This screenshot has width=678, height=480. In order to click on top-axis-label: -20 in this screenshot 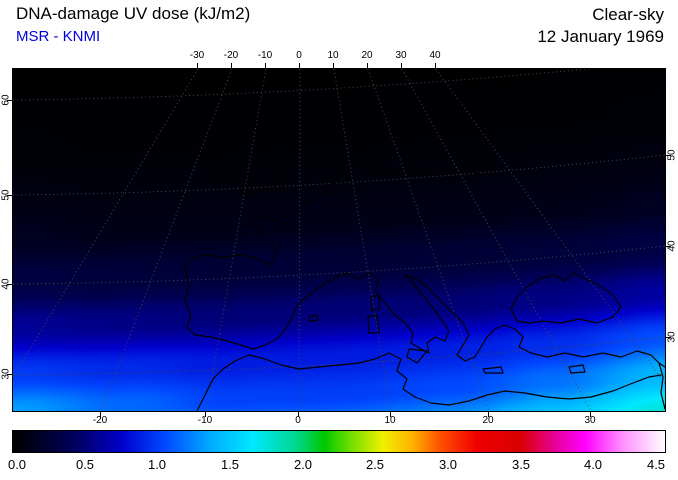, I will do `click(231, 55)`.